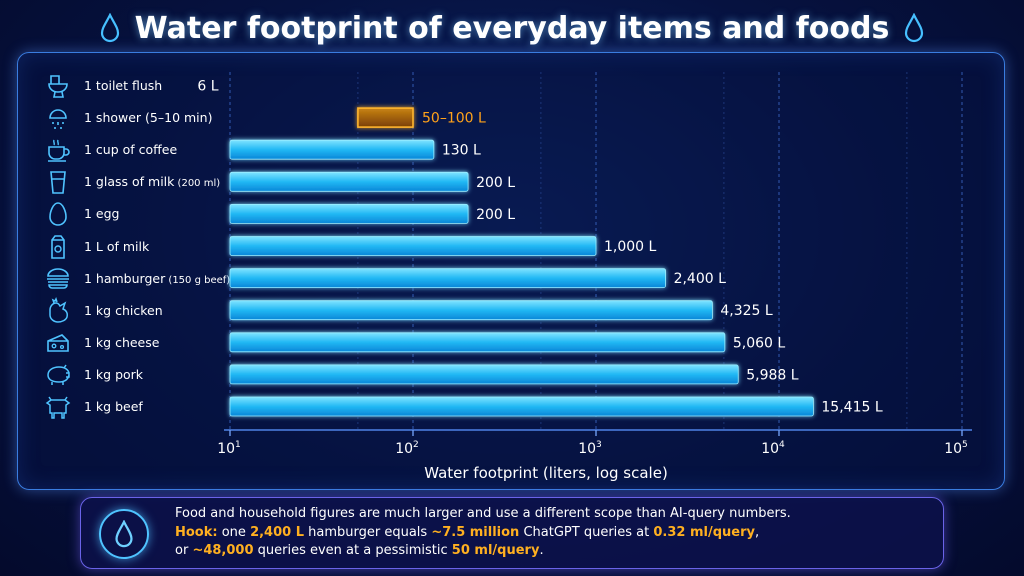 The image size is (1024, 576). What do you see at coordinates (196, 532) in the screenshot?
I see `footer-line-2-segment: Hook:` at bounding box center [196, 532].